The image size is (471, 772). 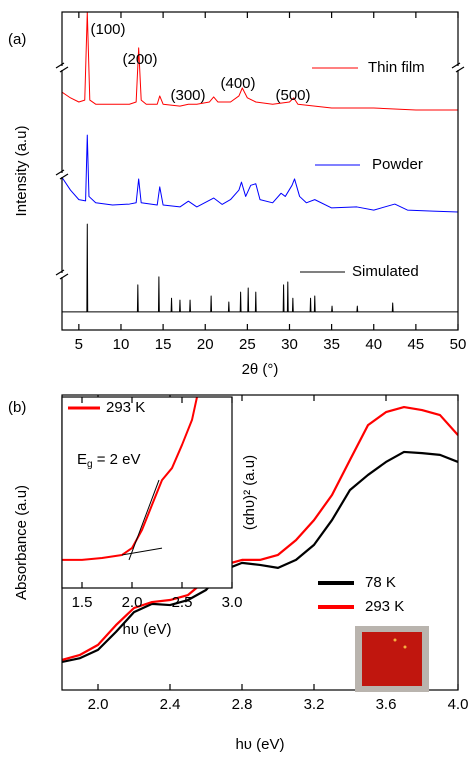 What do you see at coordinates (289, 344) in the screenshot?
I see `x-tick-label: 30` at bounding box center [289, 344].